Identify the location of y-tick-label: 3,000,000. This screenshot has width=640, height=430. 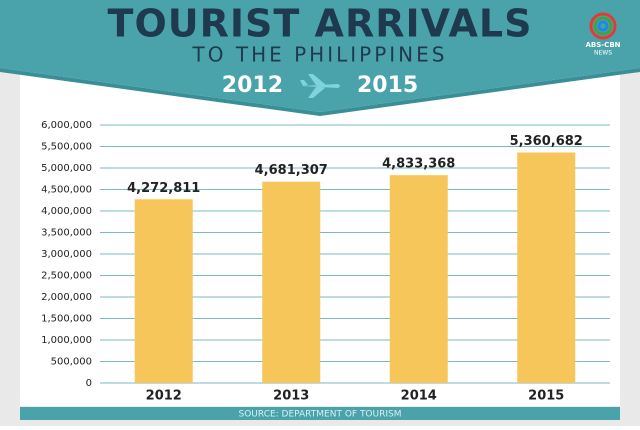
(66, 254).